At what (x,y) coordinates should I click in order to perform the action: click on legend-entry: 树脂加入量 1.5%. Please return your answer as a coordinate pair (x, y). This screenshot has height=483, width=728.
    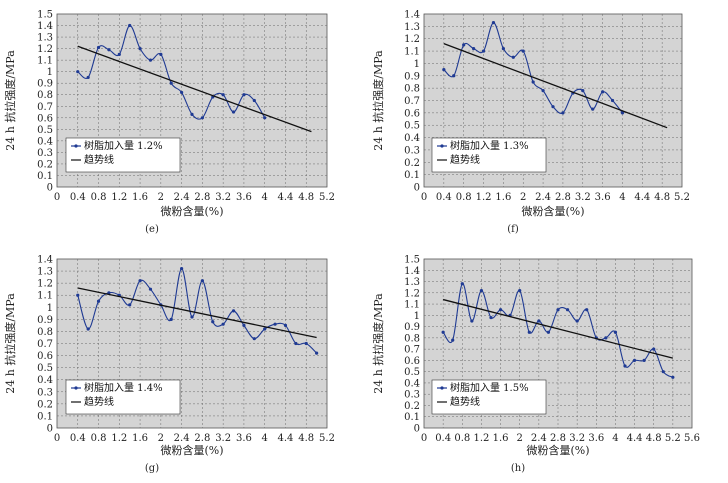
    Looking at the image, I should click on (489, 387).